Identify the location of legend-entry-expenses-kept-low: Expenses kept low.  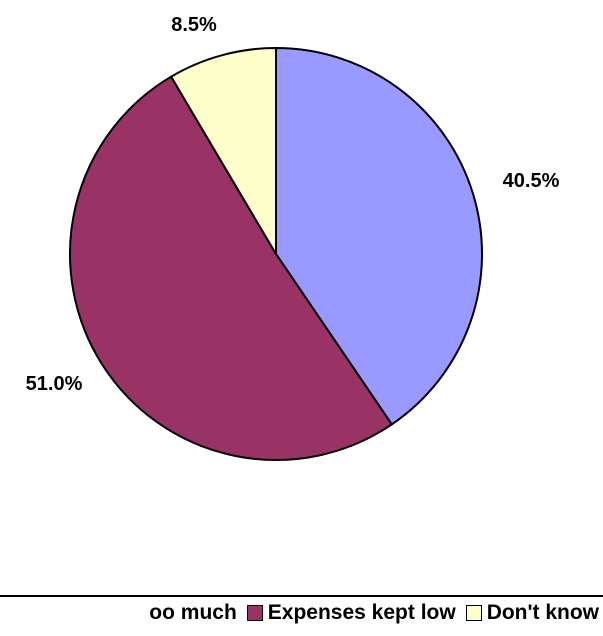
(351, 613).